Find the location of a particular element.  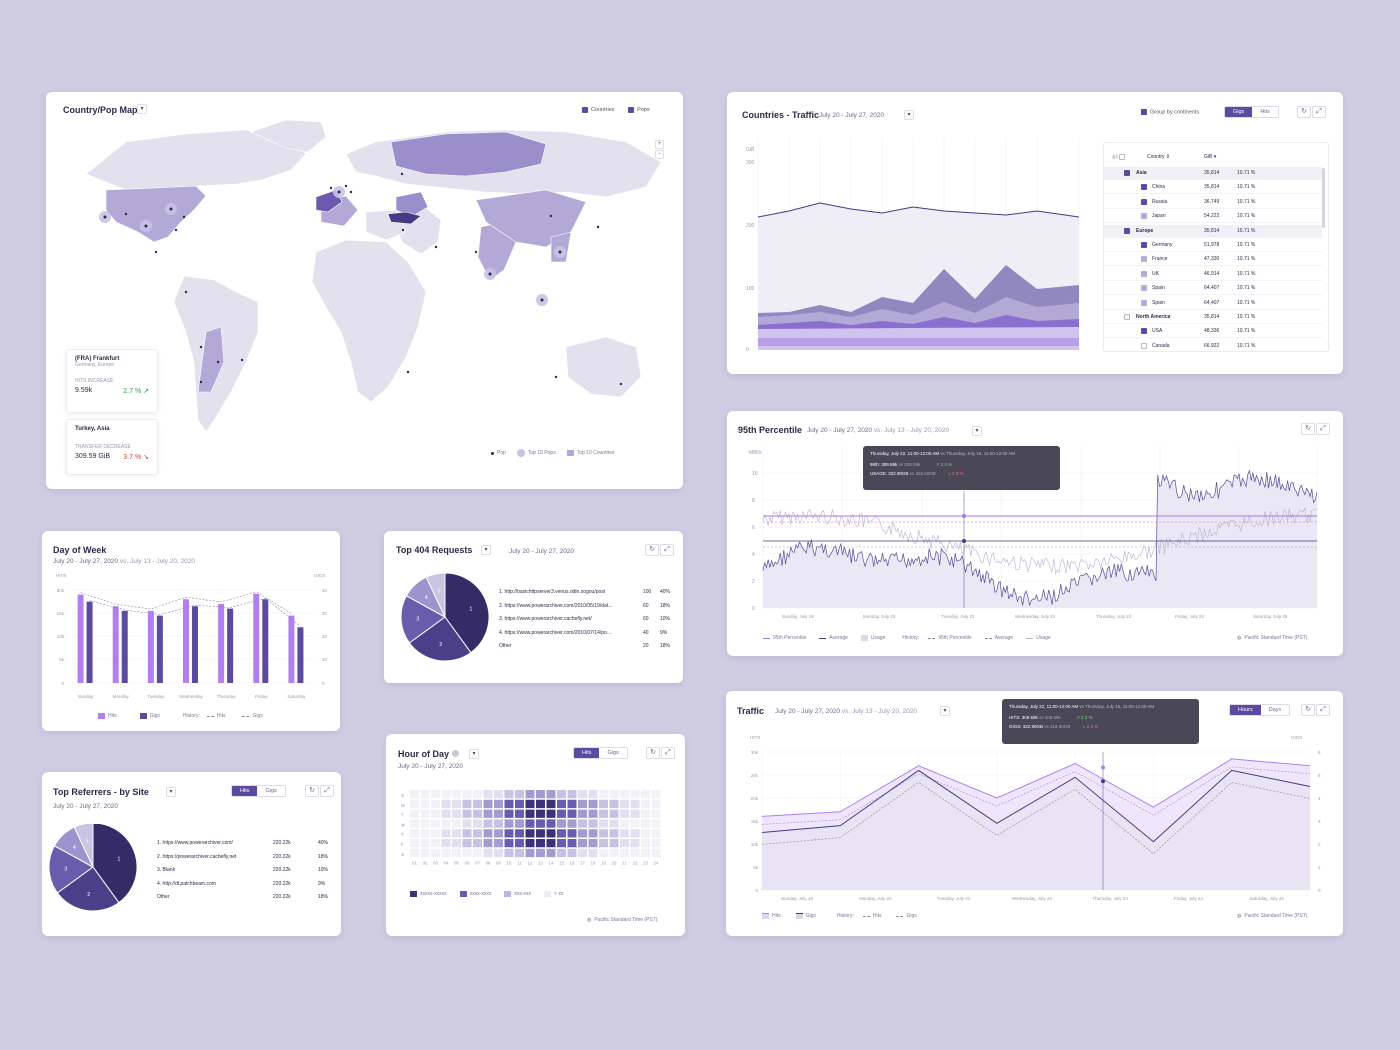

card-title: Top Referrers - by Site is located at coordinates (101, 792).